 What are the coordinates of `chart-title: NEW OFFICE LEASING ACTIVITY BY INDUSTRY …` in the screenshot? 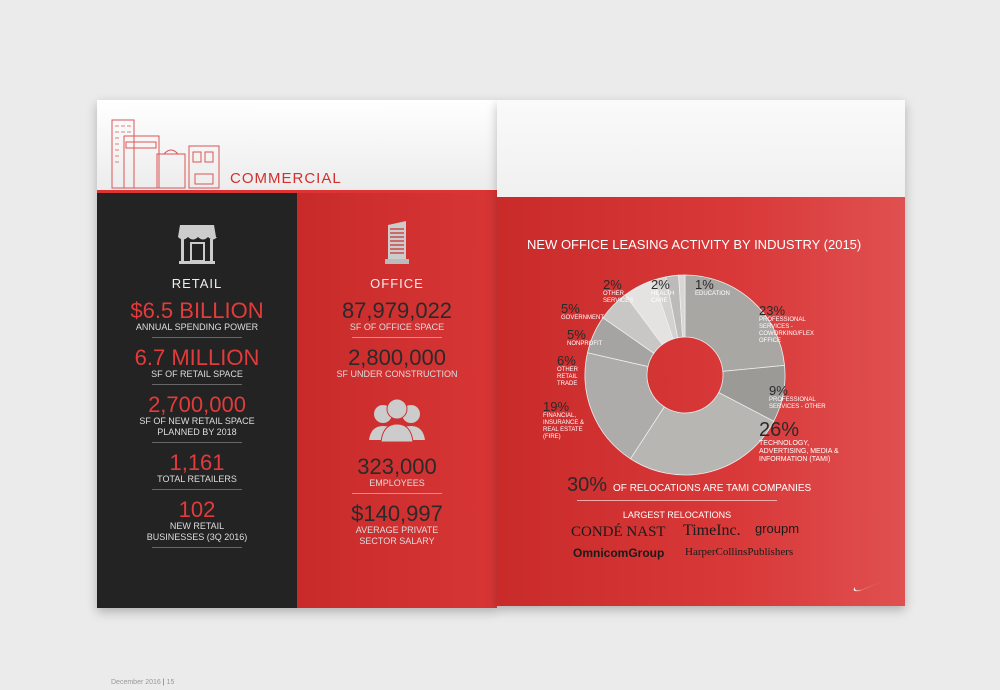 It's located at (694, 244).